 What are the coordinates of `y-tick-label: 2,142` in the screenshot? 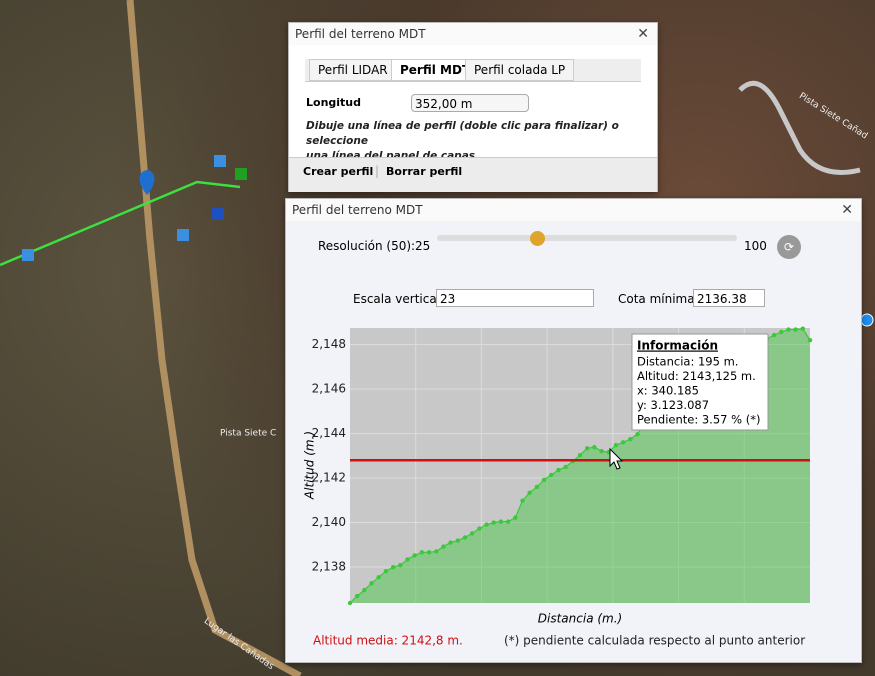 It's located at (329, 478).